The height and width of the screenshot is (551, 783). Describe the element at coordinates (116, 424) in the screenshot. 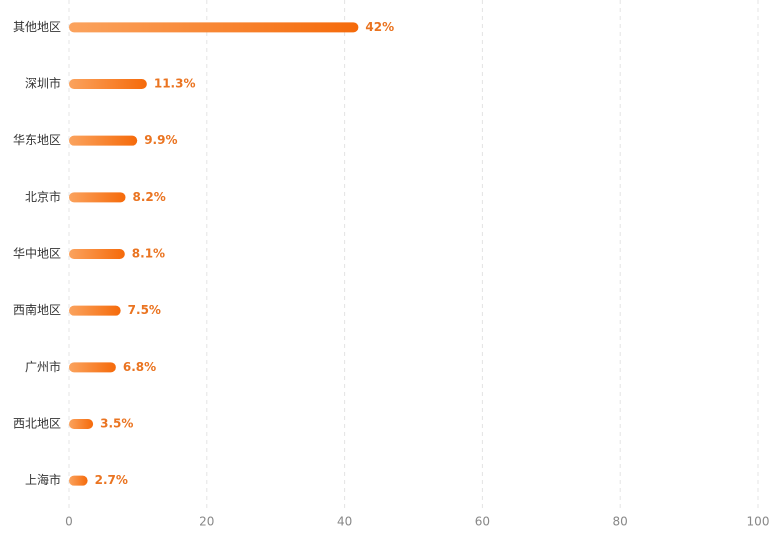

I see `value-label: 3.5%` at that location.